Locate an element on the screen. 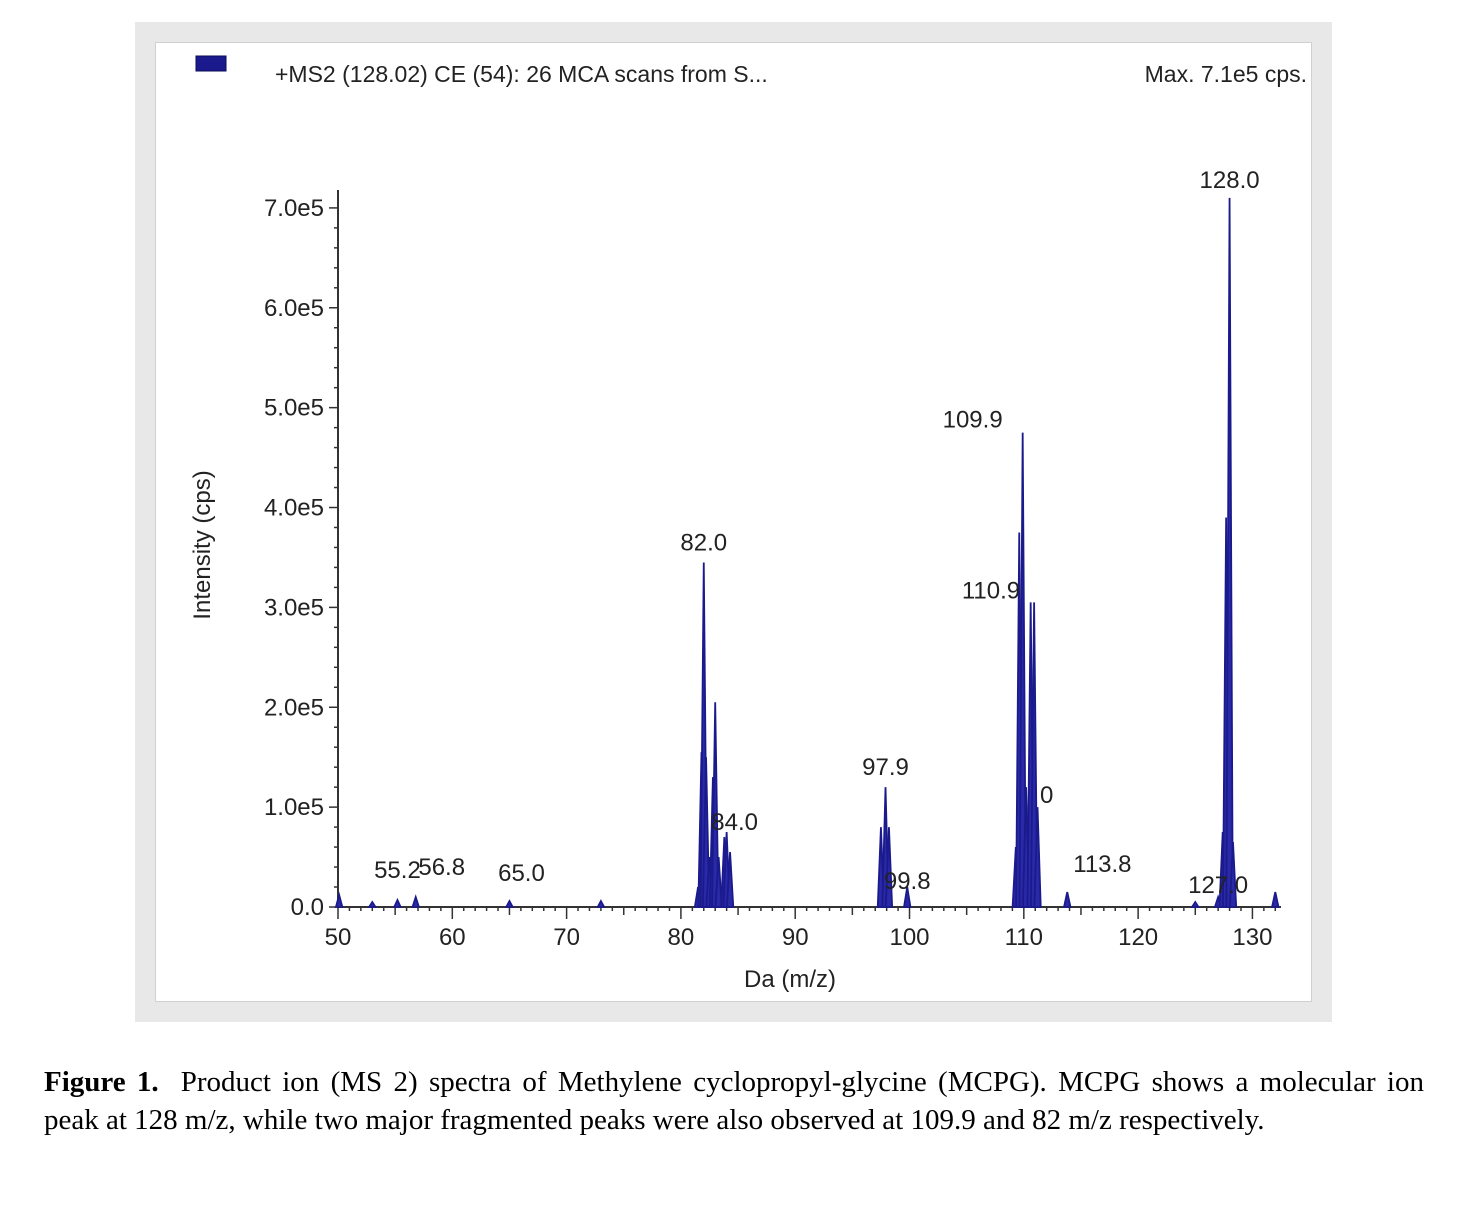 The height and width of the screenshot is (1228, 1466). x-tick-label: 120 is located at coordinates (1138, 937).